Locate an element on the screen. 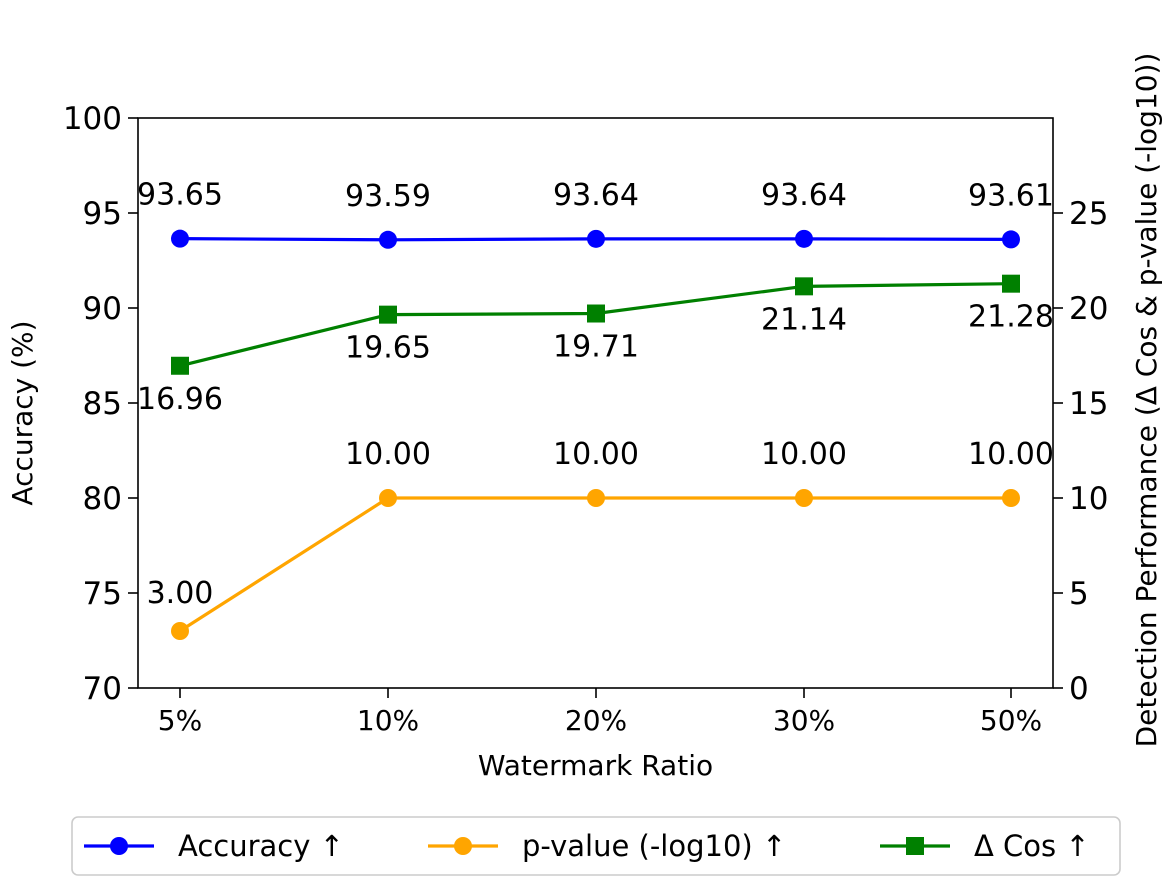  x-tick-label: 10% is located at coordinates (388, 720).